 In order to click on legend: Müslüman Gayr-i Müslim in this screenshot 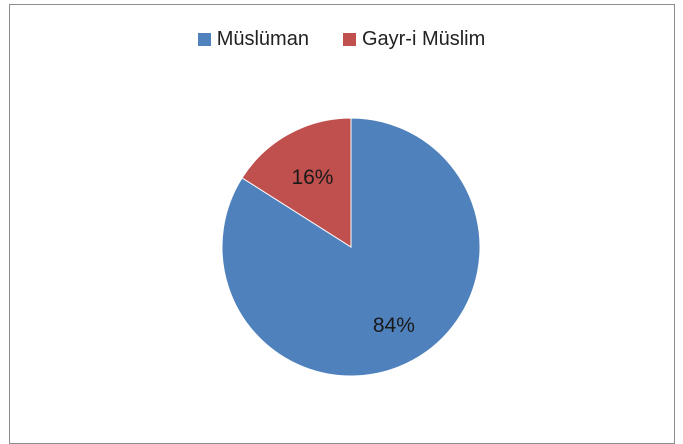, I will do `click(341, 39)`.